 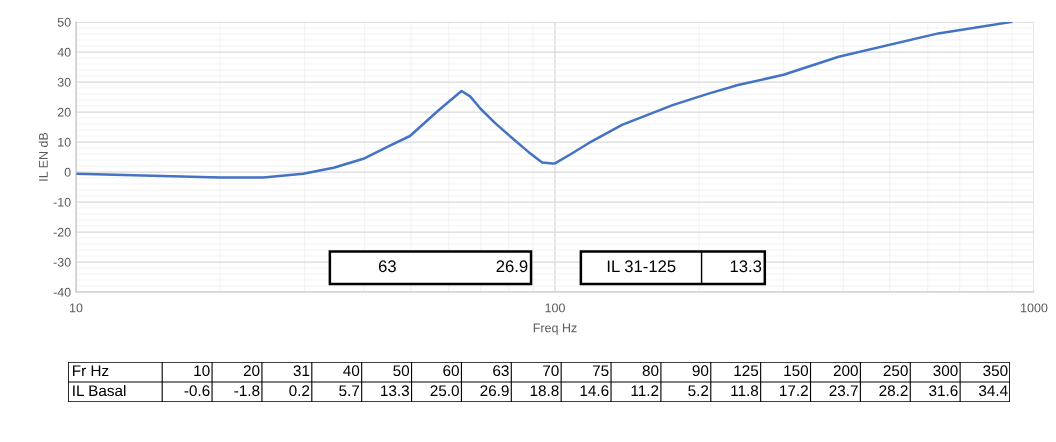 I want to click on x-tick-label: 100, so click(x=555, y=308).